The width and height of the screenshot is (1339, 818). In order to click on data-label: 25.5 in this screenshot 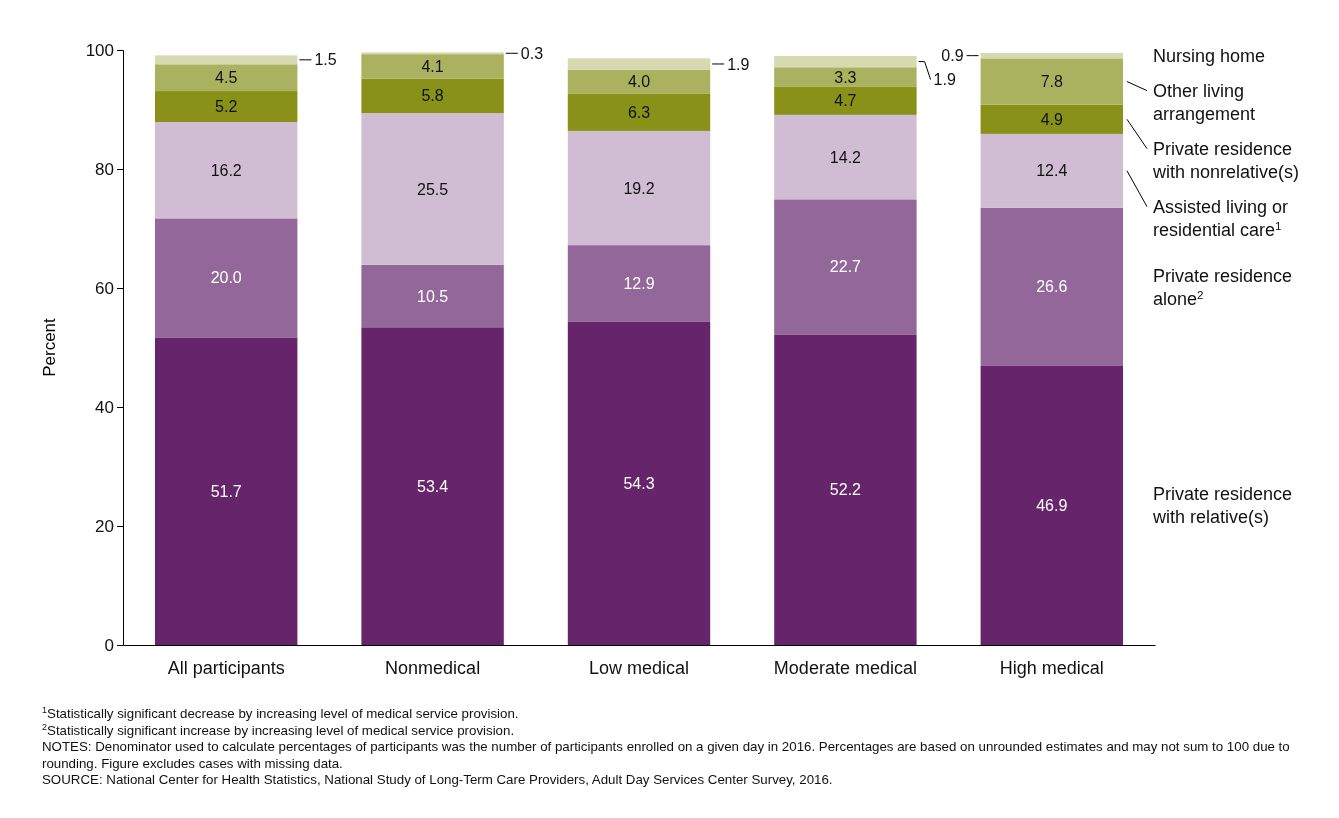, I will do `click(433, 189)`.